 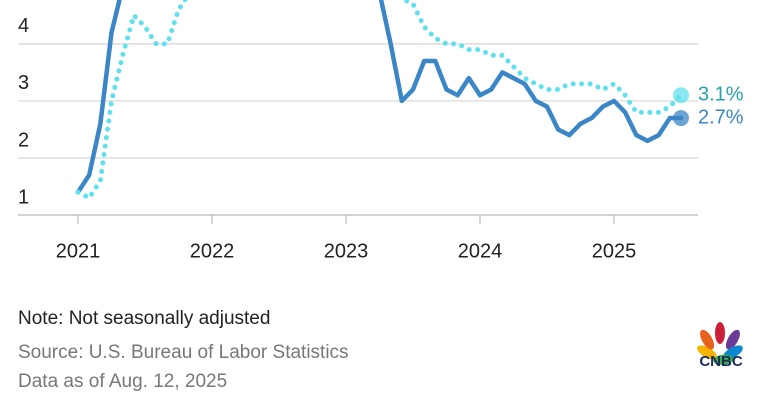 What do you see at coordinates (346, 251) in the screenshot?
I see `x-tick-label: 2023` at bounding box center [346, 251].